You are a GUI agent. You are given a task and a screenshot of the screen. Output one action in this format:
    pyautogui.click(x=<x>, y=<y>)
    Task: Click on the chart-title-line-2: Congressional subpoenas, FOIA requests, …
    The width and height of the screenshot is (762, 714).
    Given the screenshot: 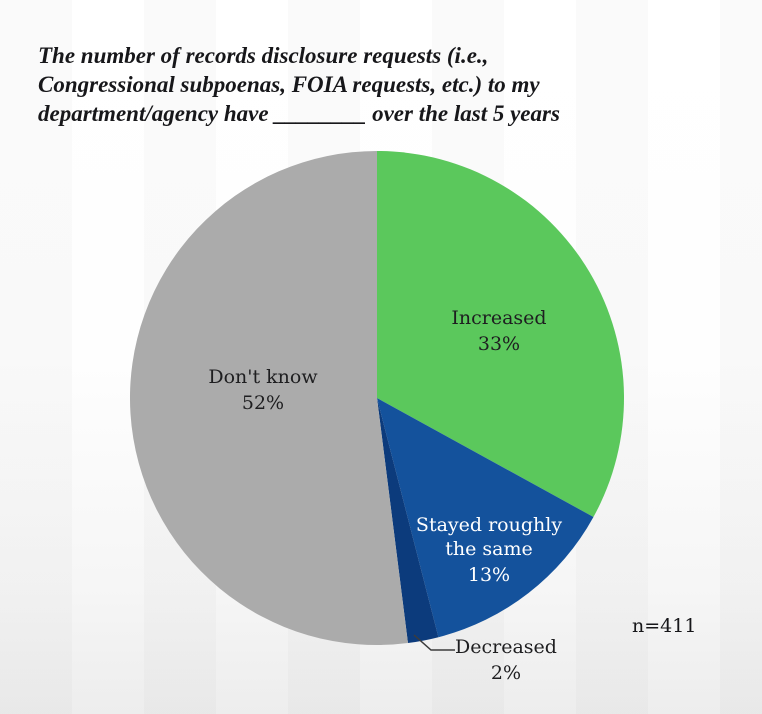 What is the action you would take?
    pyautogui.click(x=289, y=84)
    